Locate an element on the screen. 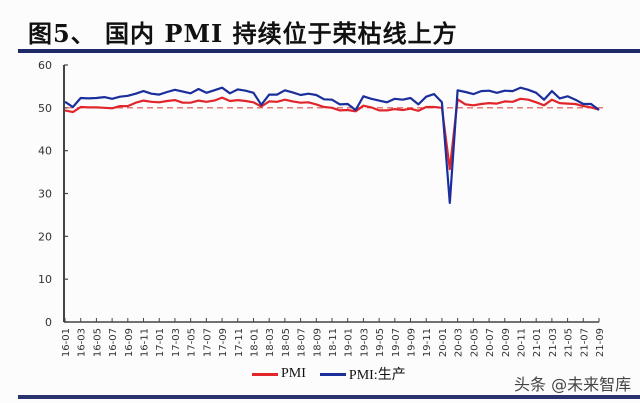 This screenshot has height=403, width=640. x-tick-label: 17-05 is located at coordinates (192, 342).